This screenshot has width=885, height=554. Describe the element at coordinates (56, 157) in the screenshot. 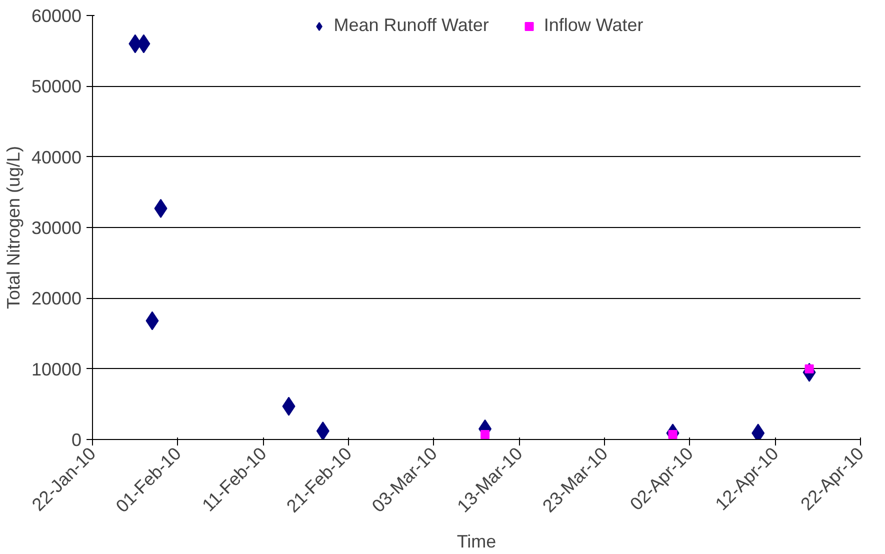

I see `y-tick-label: 40000` at that location.